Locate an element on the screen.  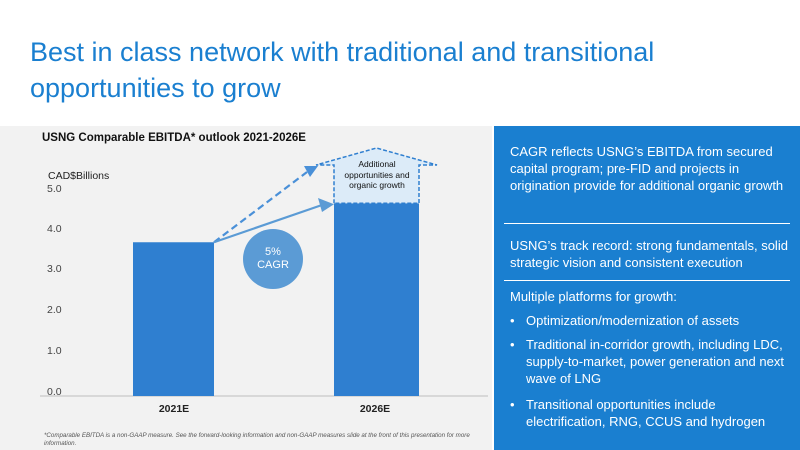
y-tick-label: 3.0 is located at coordinates (54, 269).